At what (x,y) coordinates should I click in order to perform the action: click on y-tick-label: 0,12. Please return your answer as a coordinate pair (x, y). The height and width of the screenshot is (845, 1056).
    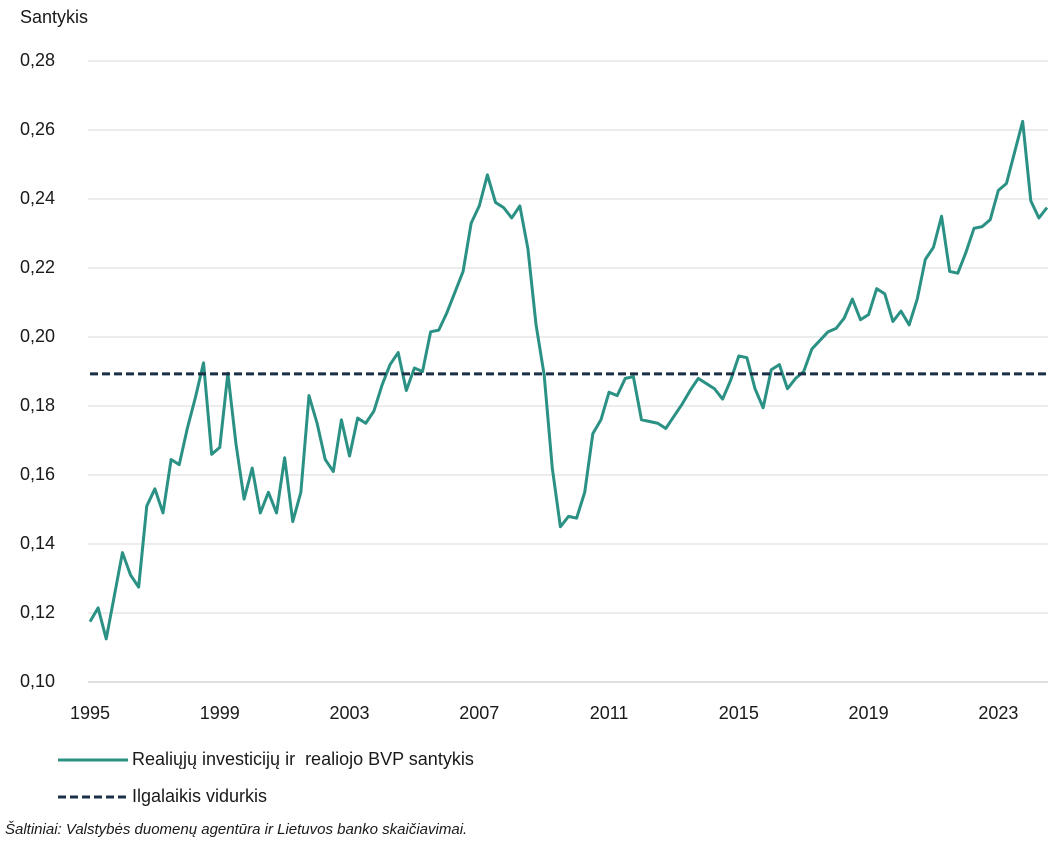
    Looking at the image, I should click on (37, 612).